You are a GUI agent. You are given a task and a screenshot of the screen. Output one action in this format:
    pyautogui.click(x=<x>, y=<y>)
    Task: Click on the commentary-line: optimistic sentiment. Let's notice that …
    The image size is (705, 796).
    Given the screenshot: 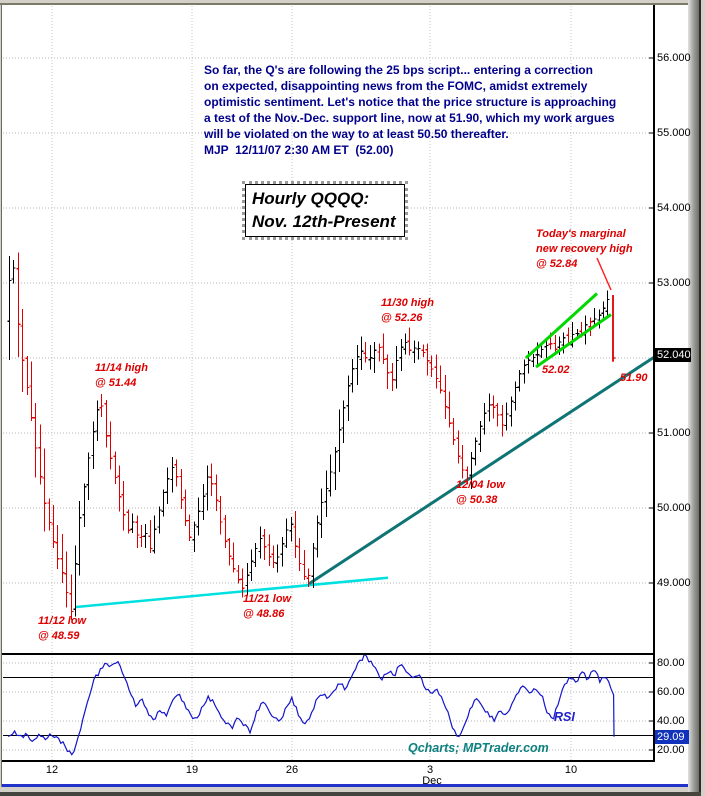 What is the action you would take?
    pyautogui.click(x=410, y=102)
    